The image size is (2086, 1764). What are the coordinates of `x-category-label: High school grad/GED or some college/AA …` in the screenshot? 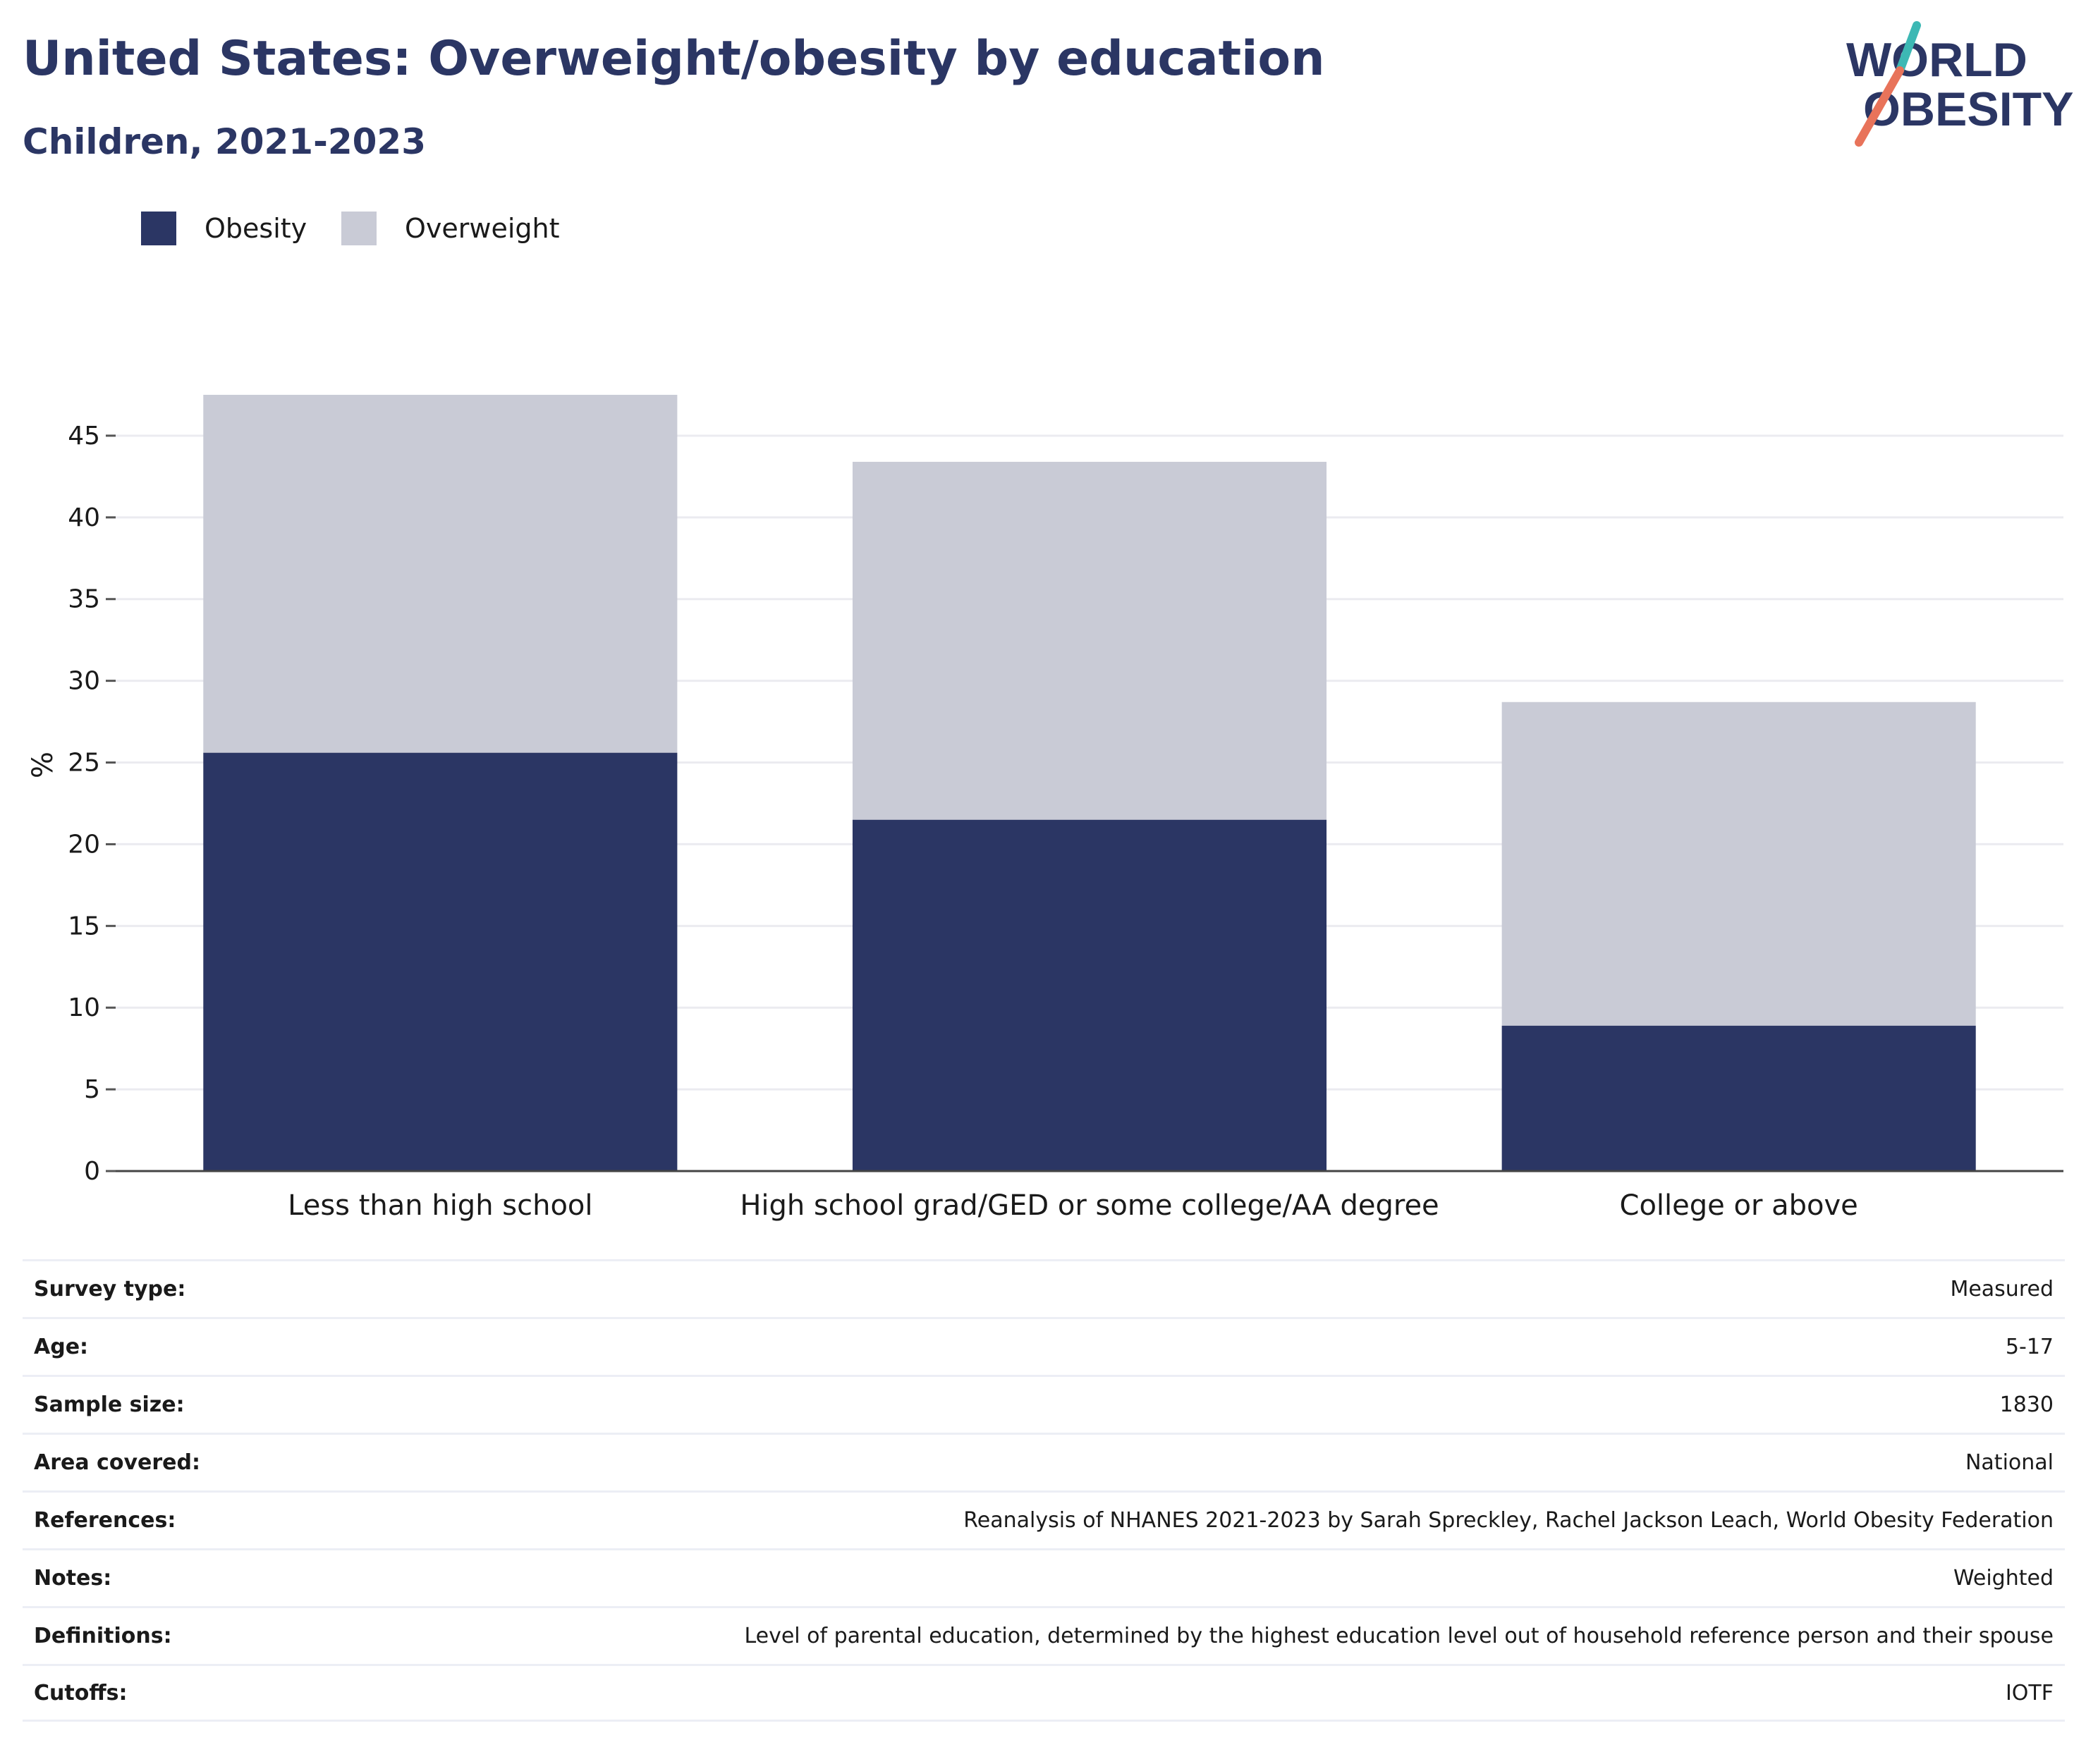 It's located at (1089, 1205).